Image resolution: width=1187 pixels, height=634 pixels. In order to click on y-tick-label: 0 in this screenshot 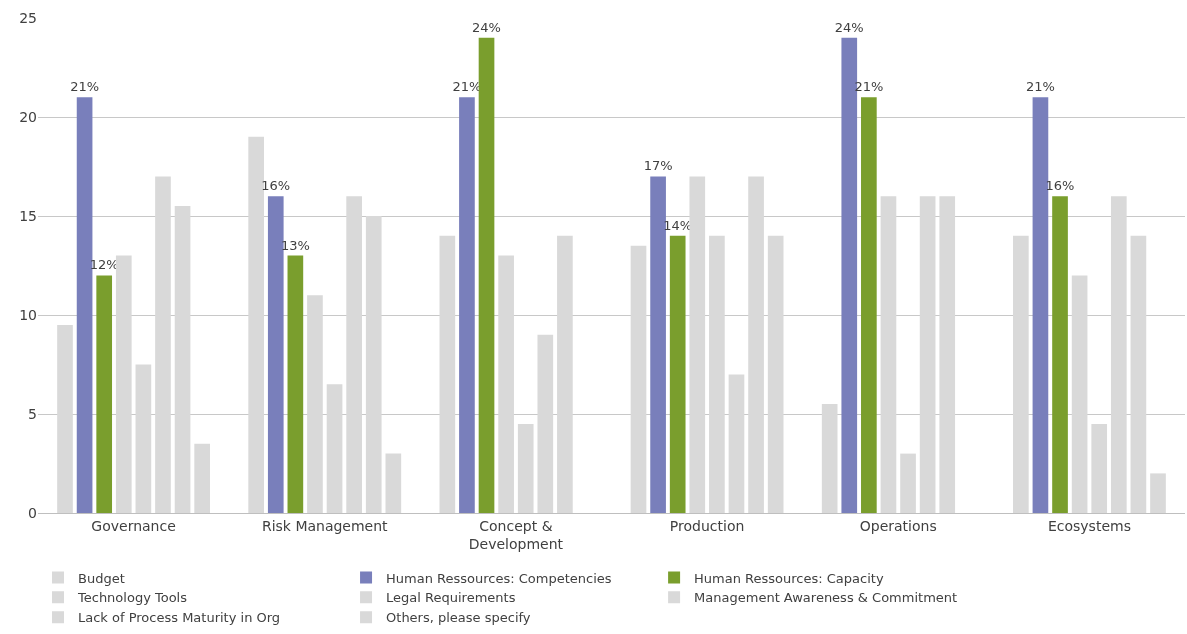, I will do `click(32, 512)`.